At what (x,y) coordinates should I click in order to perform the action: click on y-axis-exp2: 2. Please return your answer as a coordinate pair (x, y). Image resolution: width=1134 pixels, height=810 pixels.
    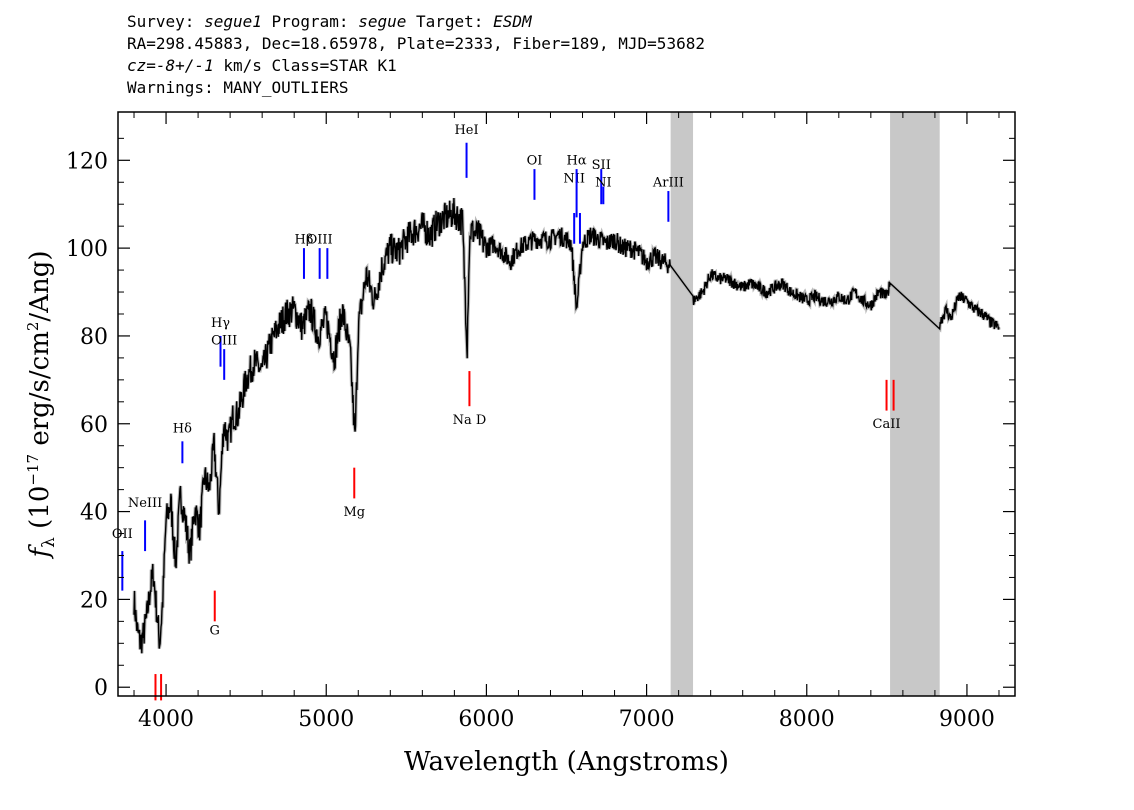
    Looking at the image, I should click on (33, 327).